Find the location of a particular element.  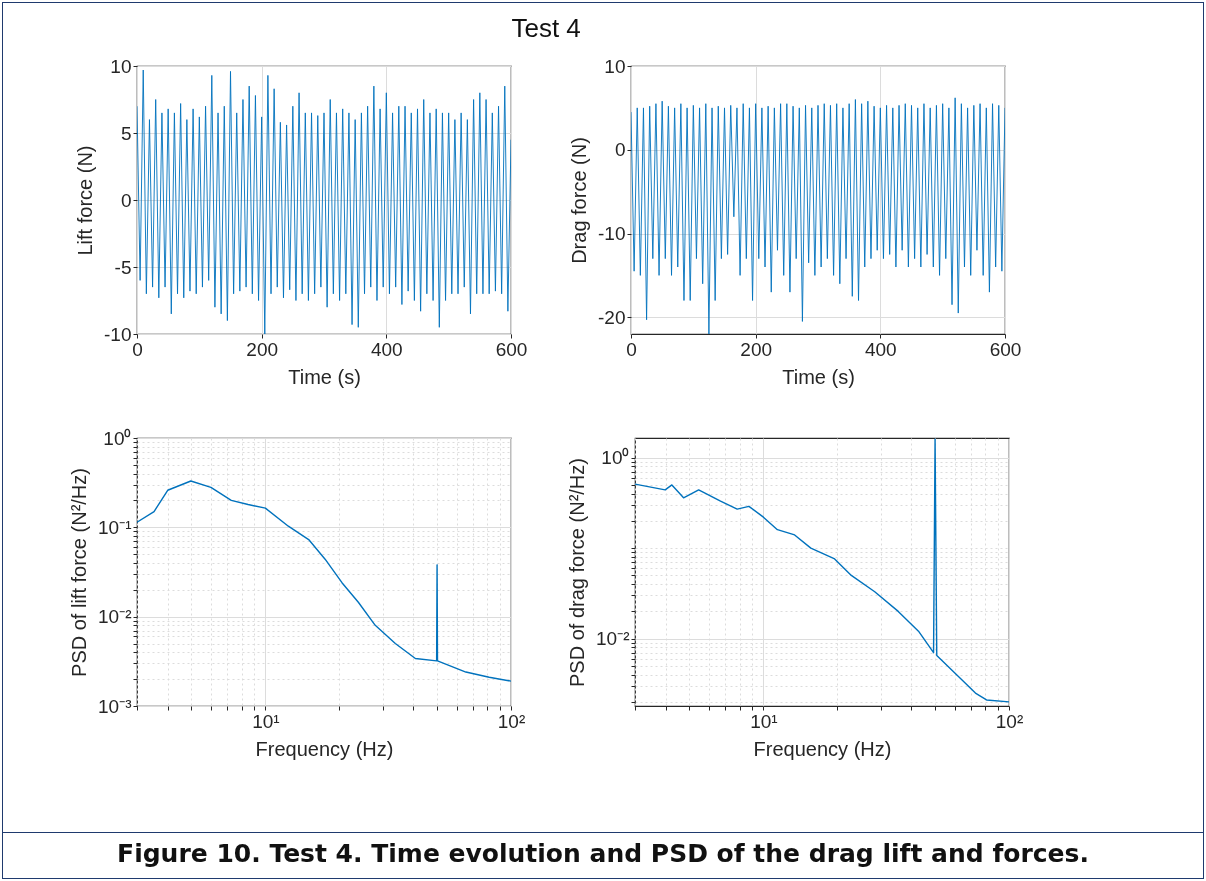

y-tick-label: 10⁻¹ is located at coordinates (115, 527).